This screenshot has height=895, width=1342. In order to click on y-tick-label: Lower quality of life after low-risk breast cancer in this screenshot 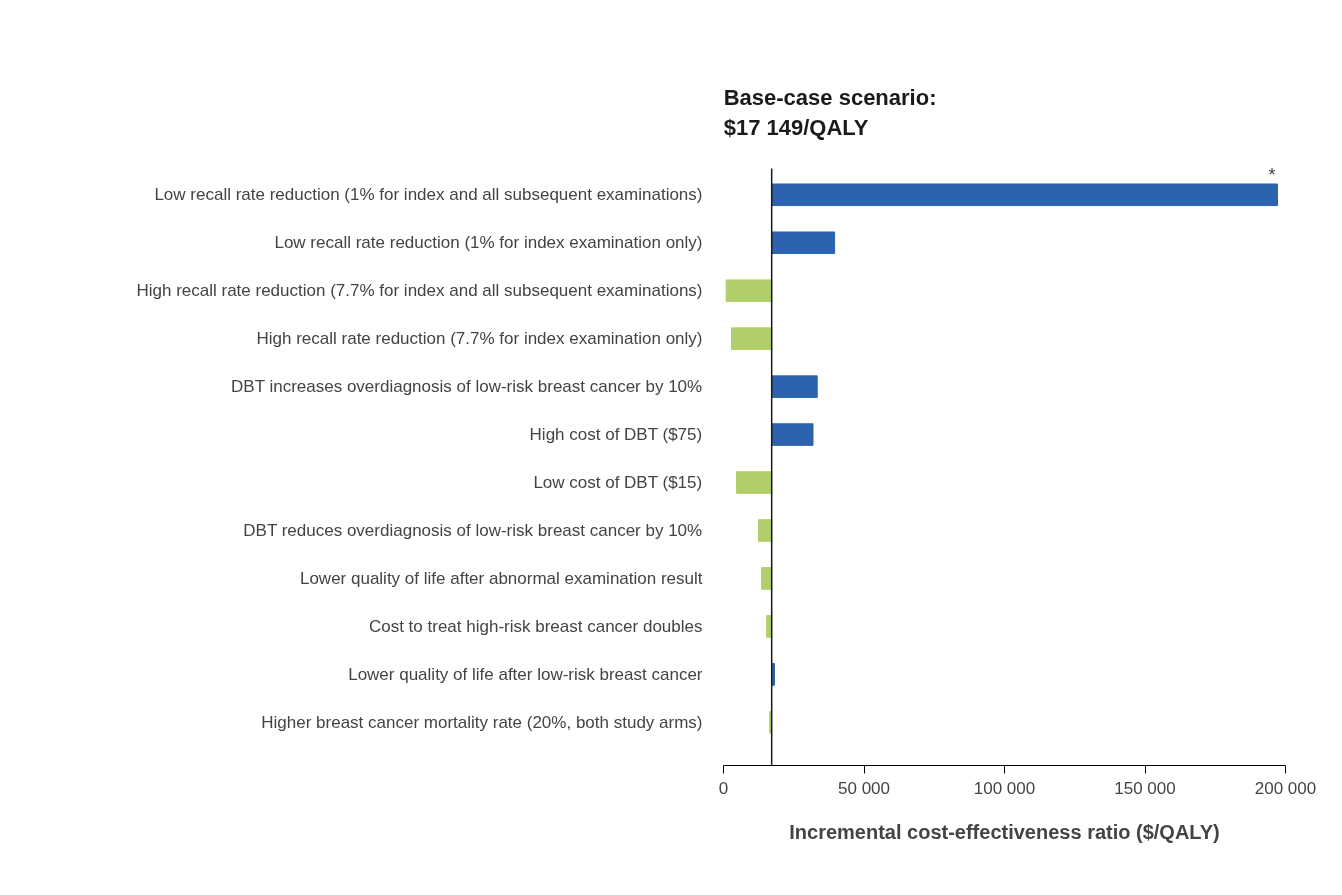, I will do `click(525, 674)`.